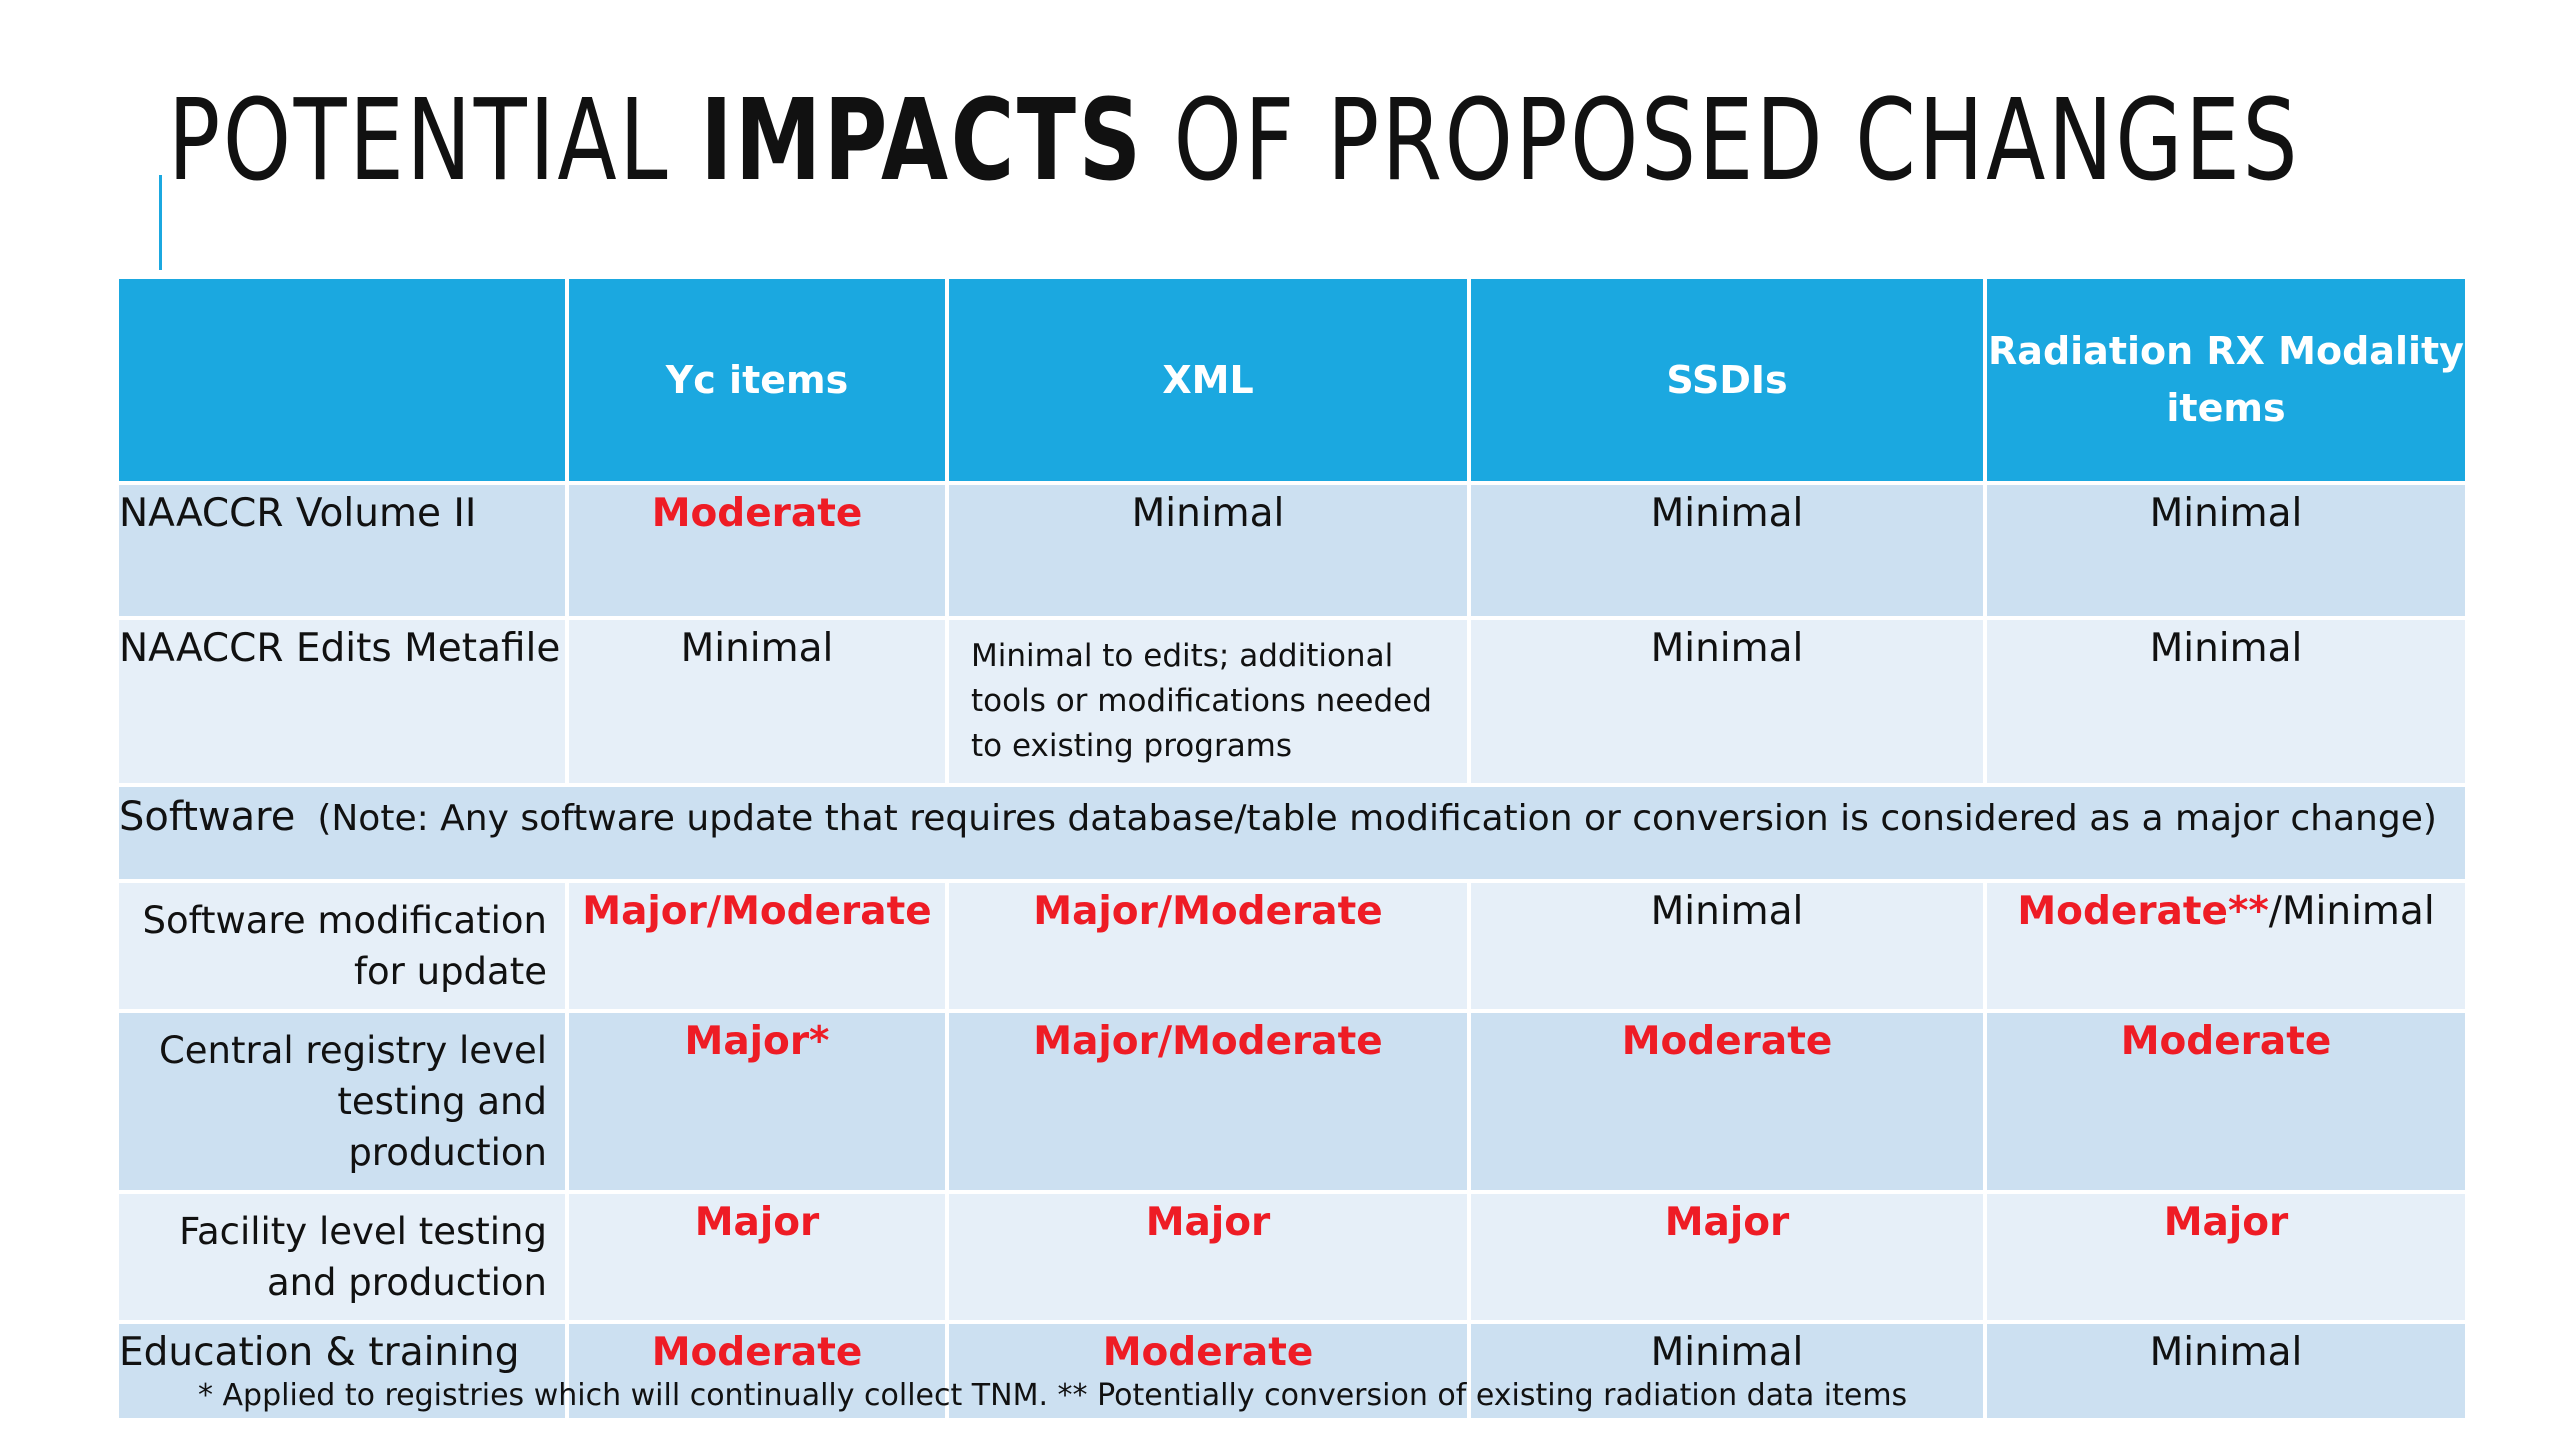  What do you see at coordinates (434, 141) in the screenshot?
I see `title-part1: POTENTIAL` at bounding box center [434, 141].